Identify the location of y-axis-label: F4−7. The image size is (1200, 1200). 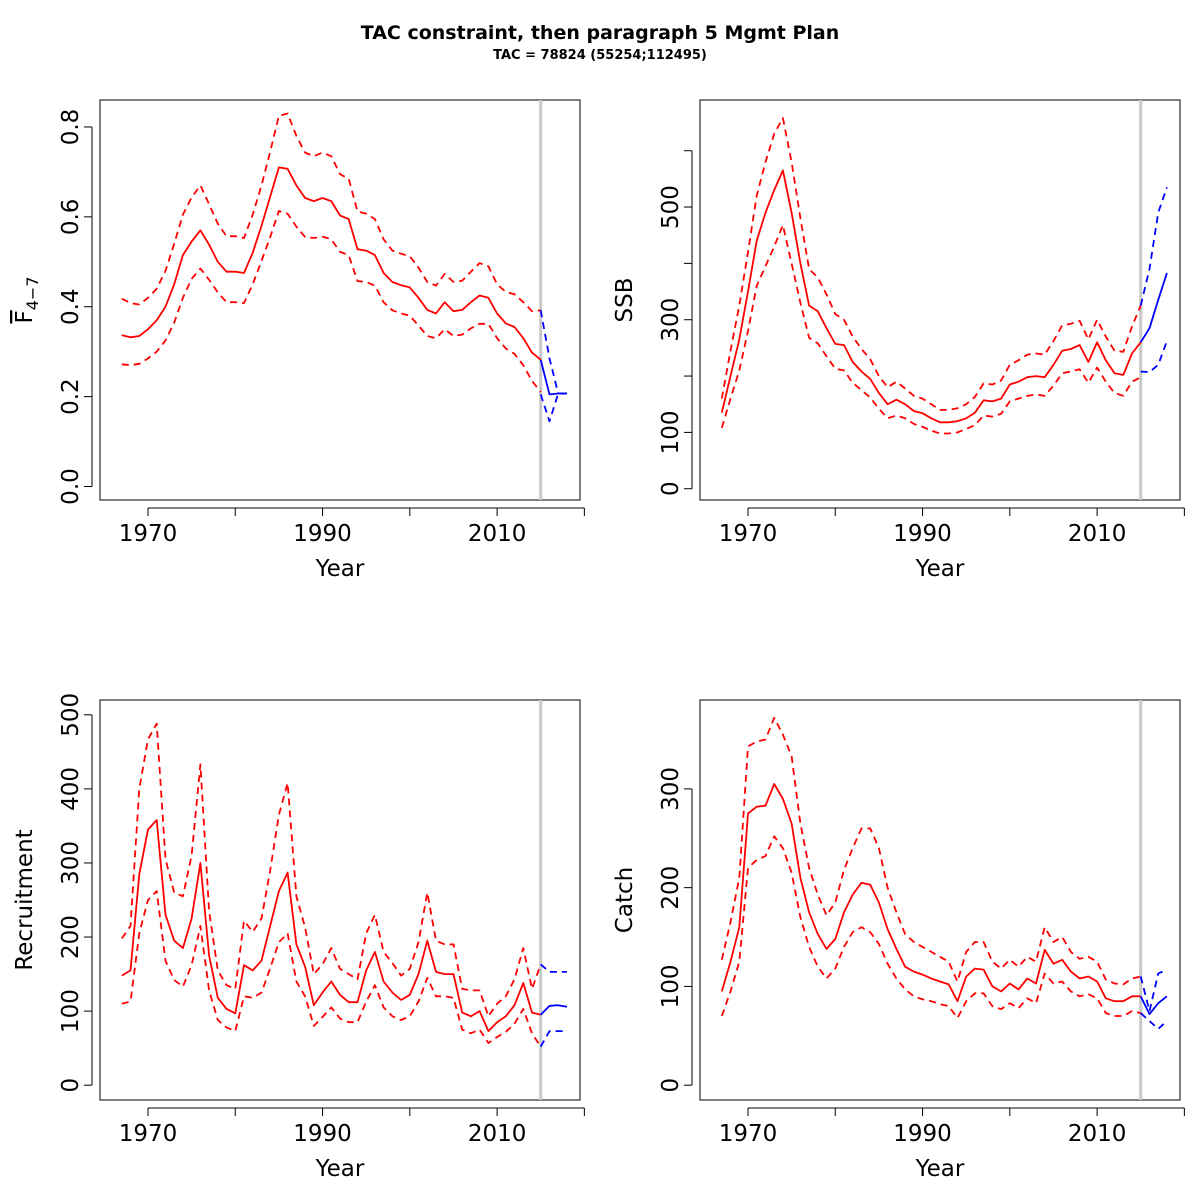
(27, 300).